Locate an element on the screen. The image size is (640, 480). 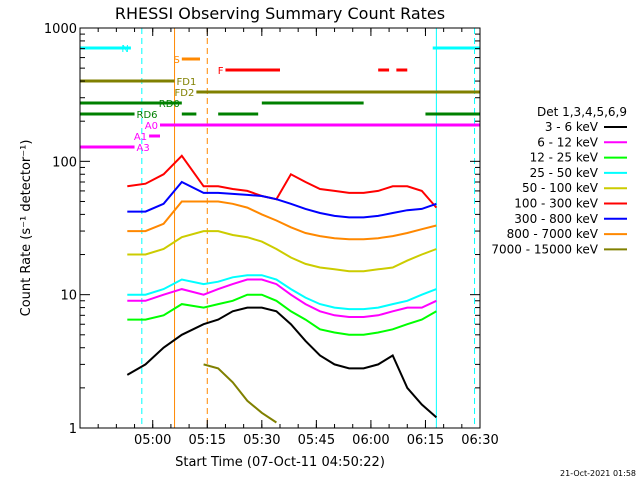
footer-timestamp: 21-Oct-2021 01:58 is located at coordinates (598, 473).